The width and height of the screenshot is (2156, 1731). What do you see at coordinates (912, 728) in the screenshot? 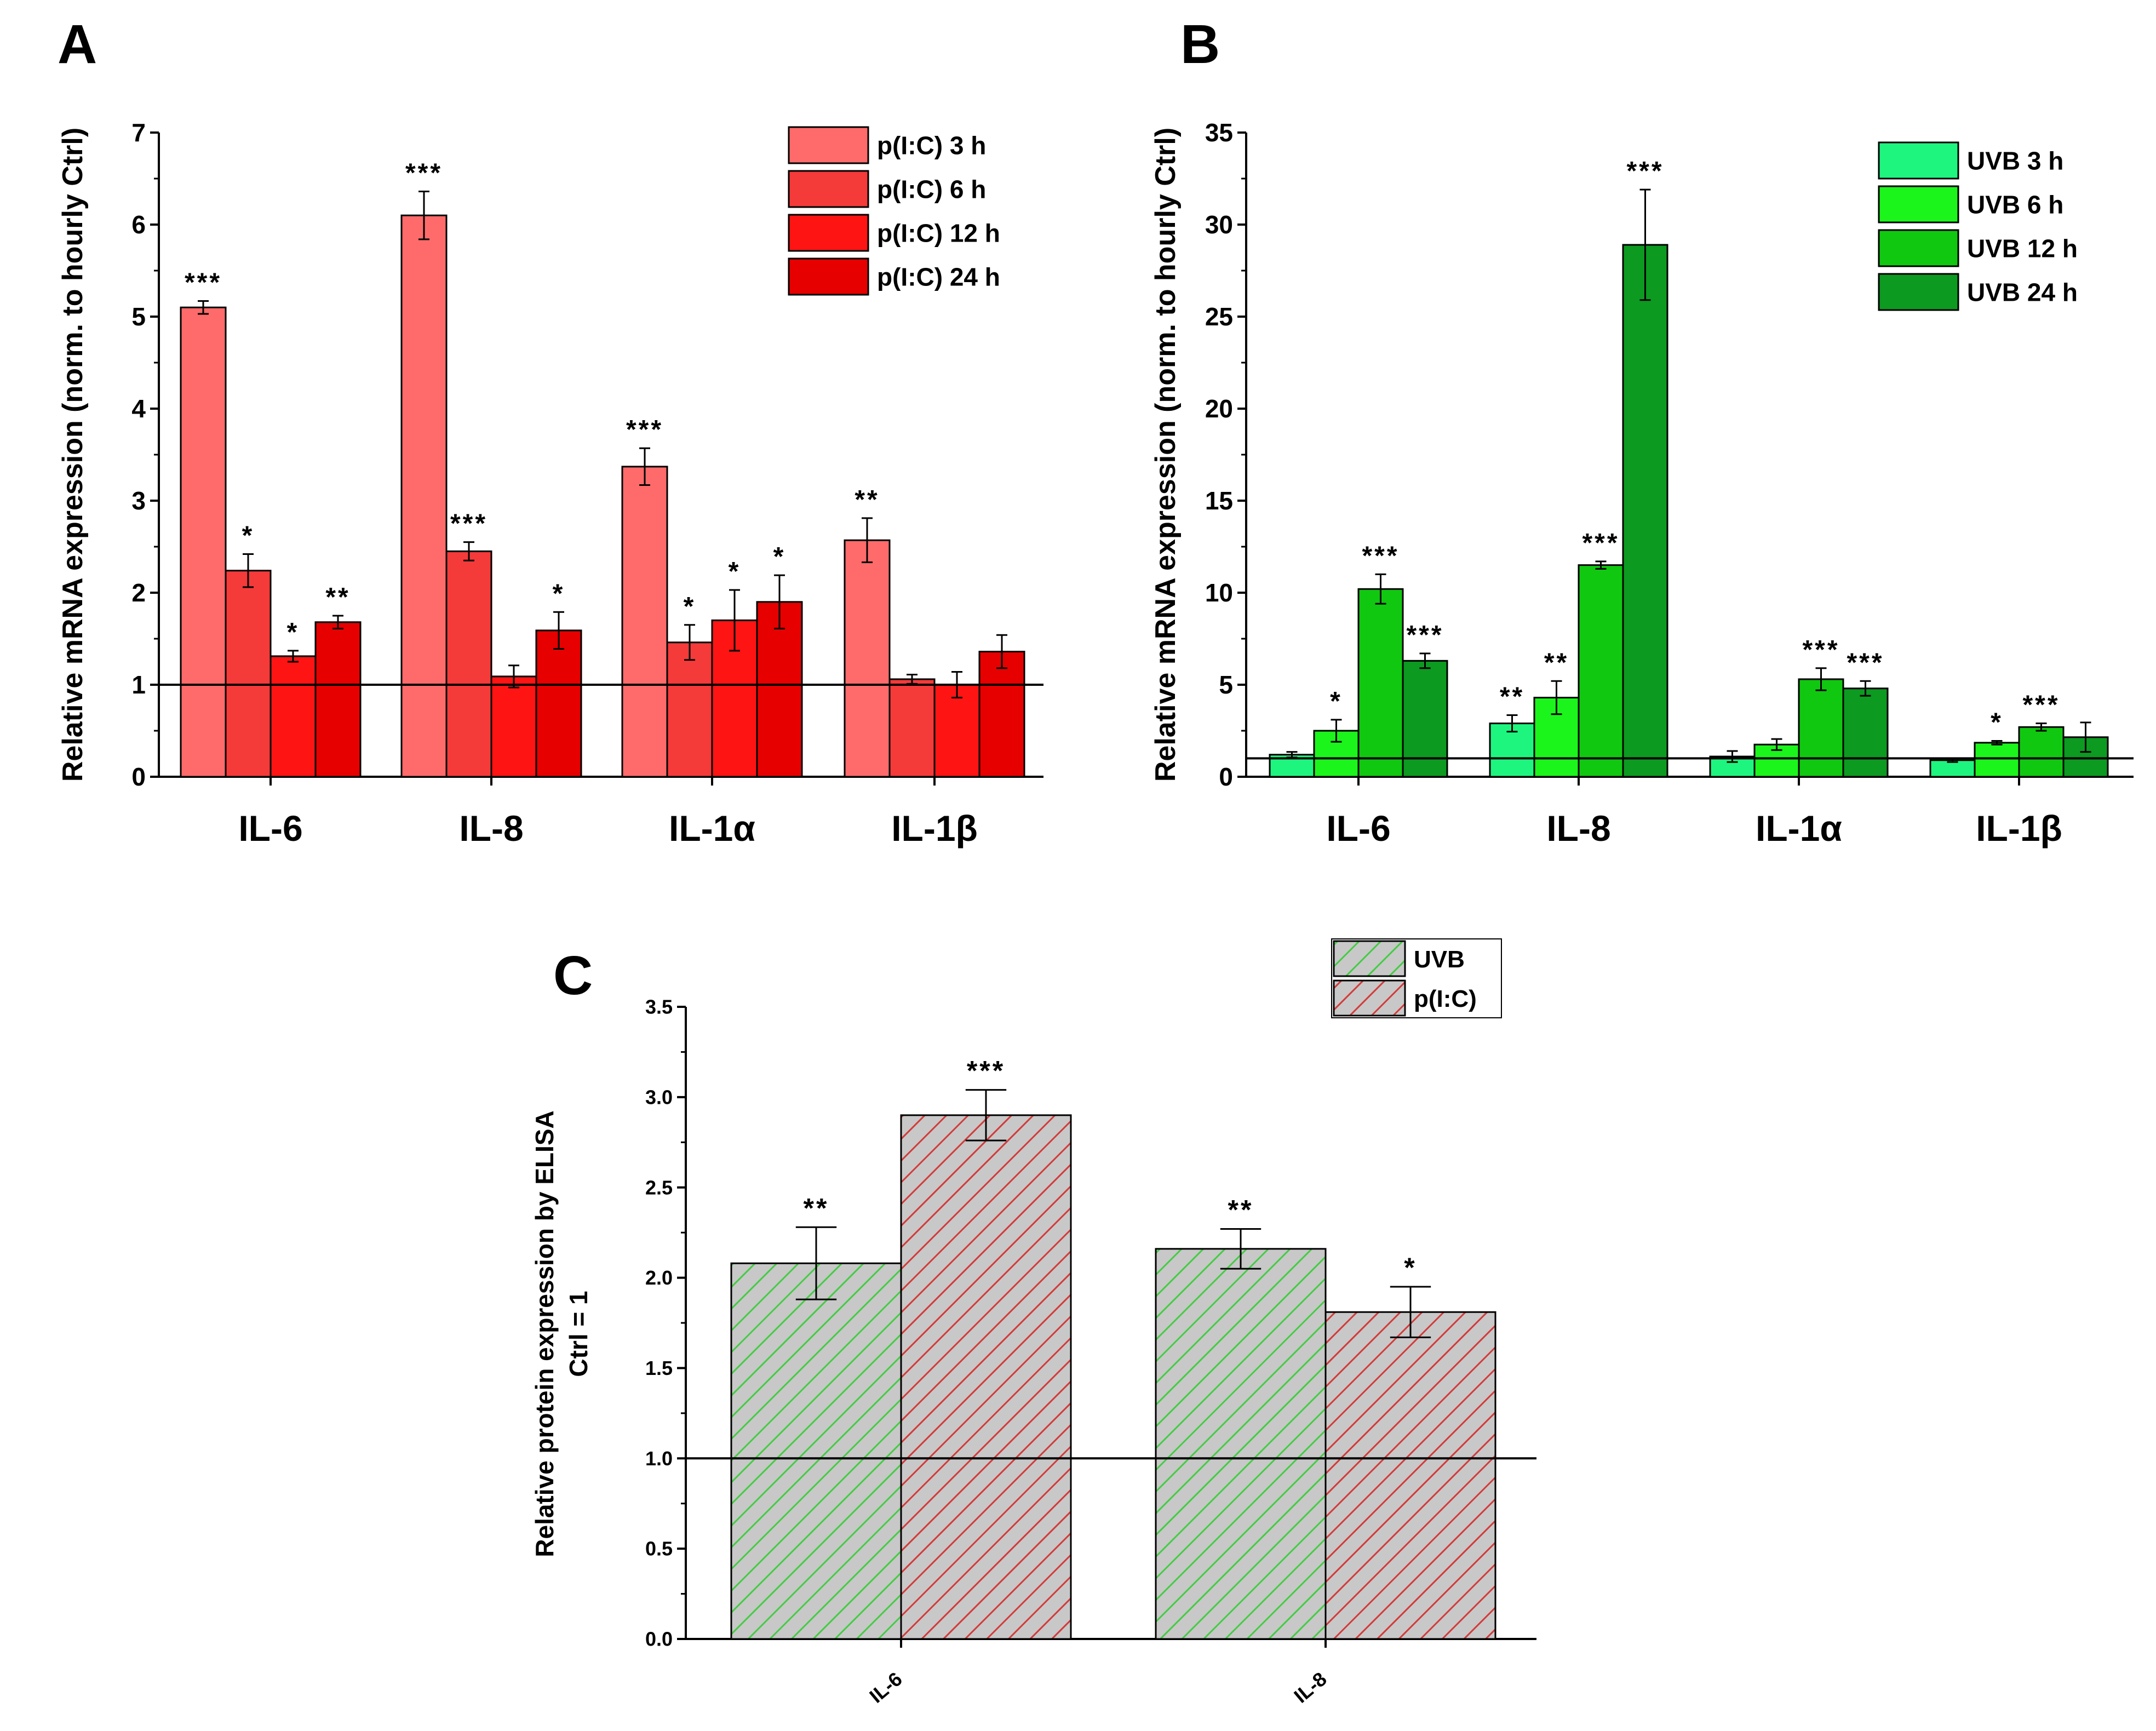
I see `panel-a-bar-il-1beta-p-i-c-6-h` at bounding box center [912, 728].